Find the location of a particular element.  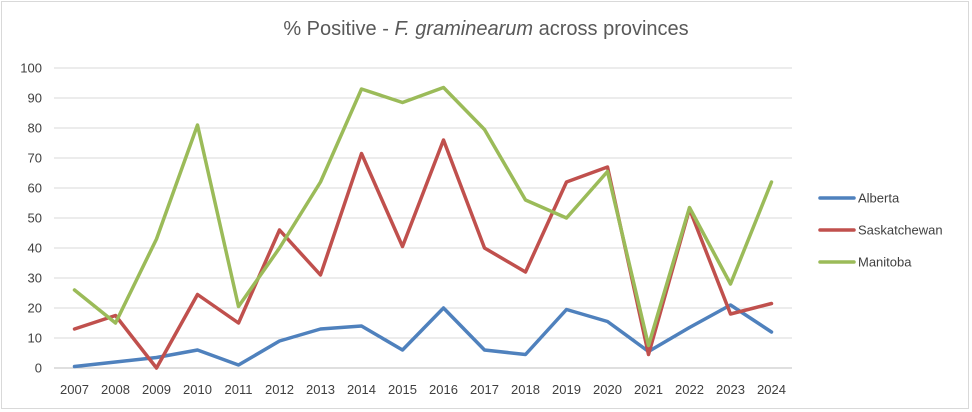

y-tick-label: 70 is located at coordinates (35, 158).